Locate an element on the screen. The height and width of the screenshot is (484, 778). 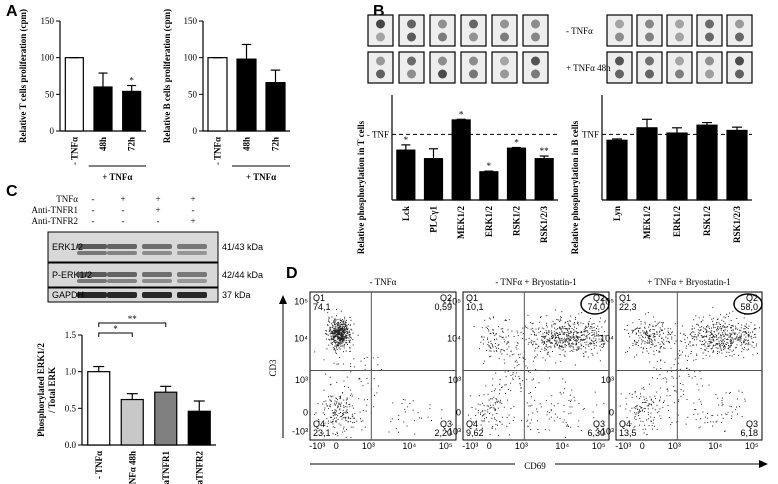
highlight-circle is located at coordinates (748, 304).